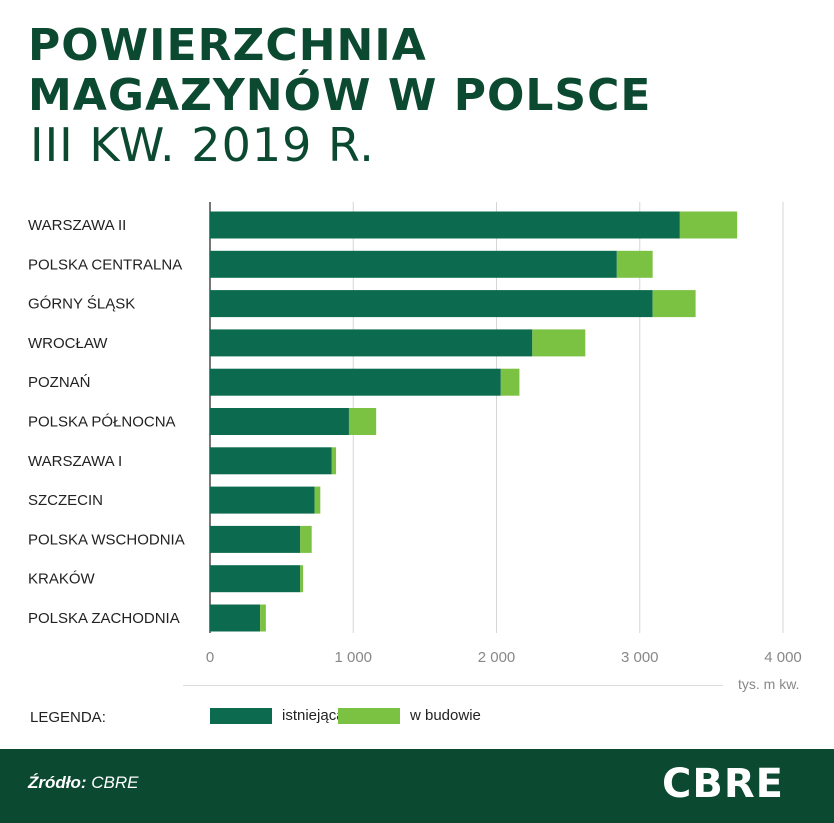 This screenshot has width=834, height=823. Describe the element at coordinates (62, 579) in the screenshot. I see `category-label: KRAKÓW` at that location.